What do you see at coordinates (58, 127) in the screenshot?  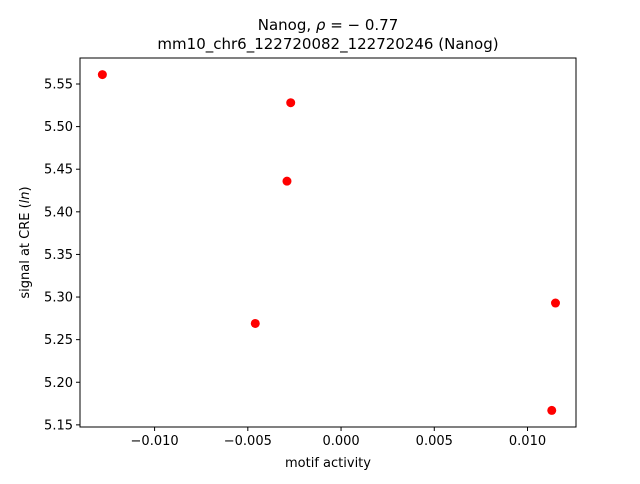 I see `y-tick-label: 5.50` at bounding box center [58, 127].